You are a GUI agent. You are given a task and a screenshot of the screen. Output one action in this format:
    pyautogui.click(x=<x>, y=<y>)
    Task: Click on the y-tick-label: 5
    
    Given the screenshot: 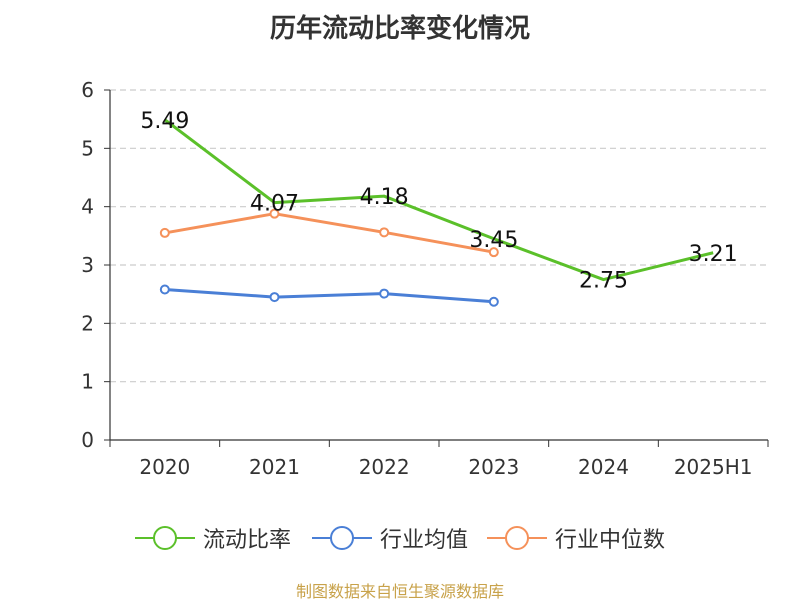 What is the action you would take?
    pyautogui.click(x=87, y=148)
    